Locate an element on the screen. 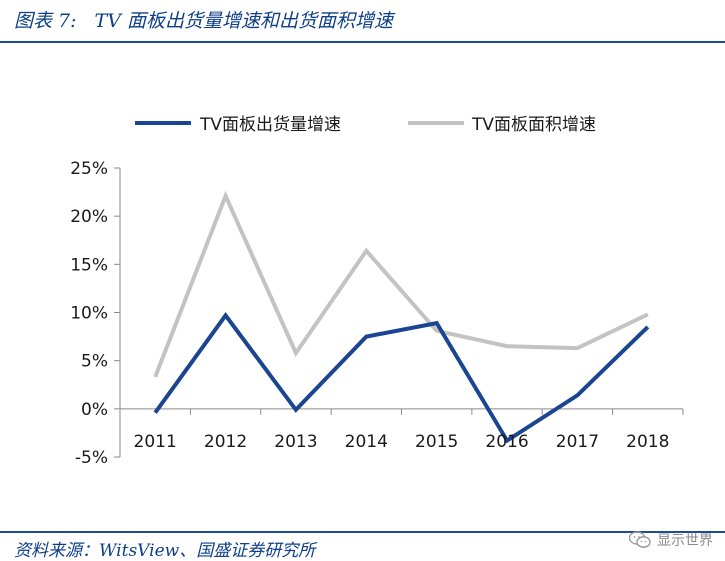 Image resolution: width=725 pixels, height=561 pixels. y-tick-label: 25% is located at coordinates (89, 169).